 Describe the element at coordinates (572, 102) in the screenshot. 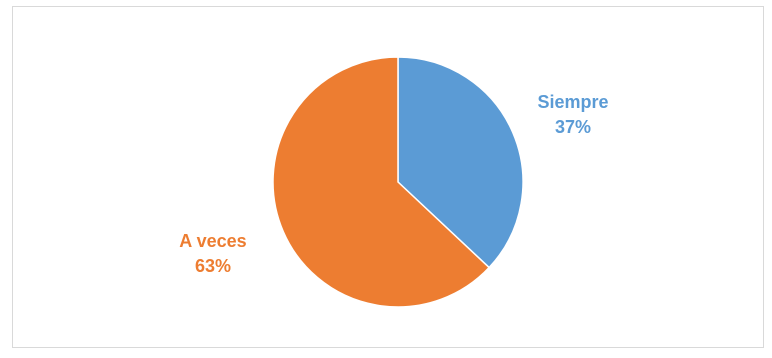

I see `slice-label-siempre: Siempre` at that location.